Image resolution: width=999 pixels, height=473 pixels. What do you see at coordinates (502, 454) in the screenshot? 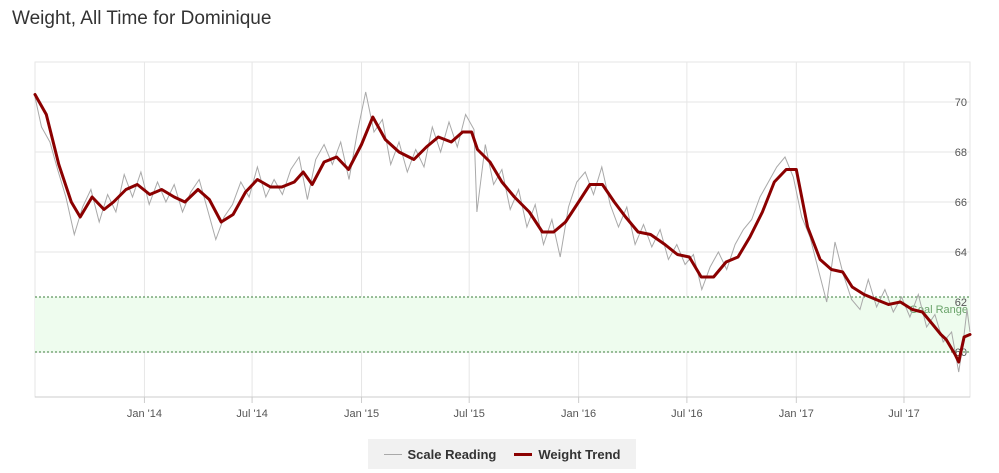
I see `chart-legend: Scale Reading Weight Trend` at bounding box center [502, 454].